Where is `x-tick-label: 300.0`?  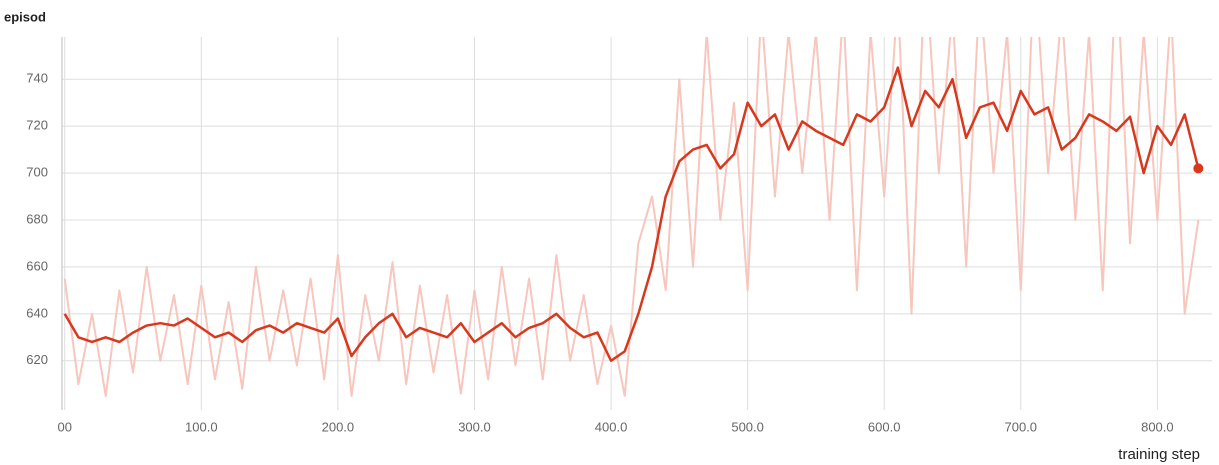
x-tick-label: 300.0 is located at coordinates (474, 426).